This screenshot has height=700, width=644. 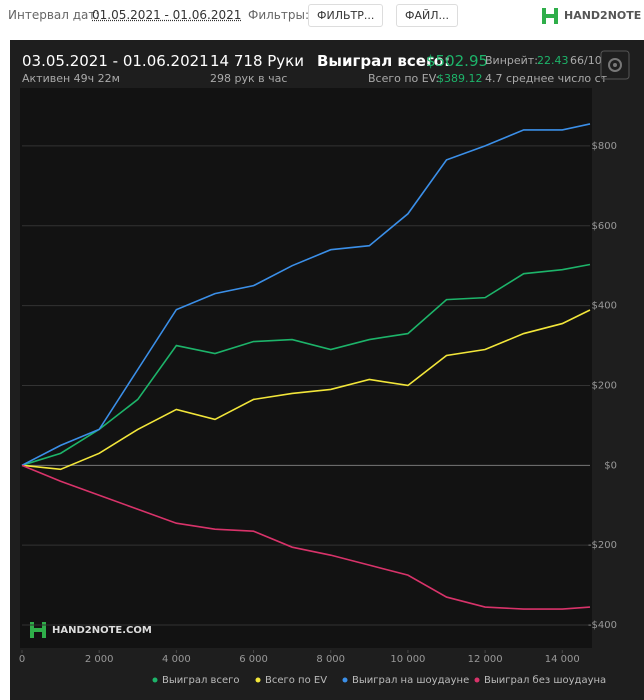 I want to click on legend-label: Выиграл без шоудауна, so click(x=545, y=680).